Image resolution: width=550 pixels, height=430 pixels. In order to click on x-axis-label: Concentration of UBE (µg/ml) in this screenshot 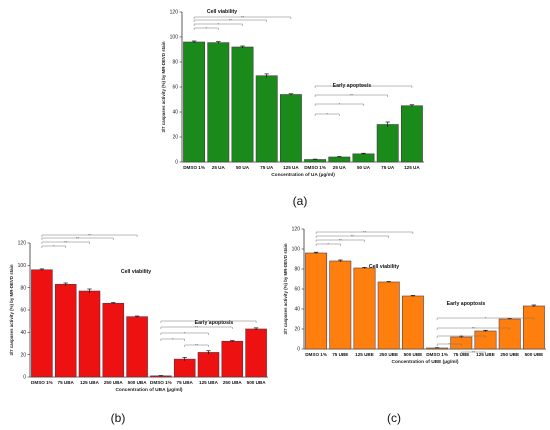, I will do `click(425, 362)`.